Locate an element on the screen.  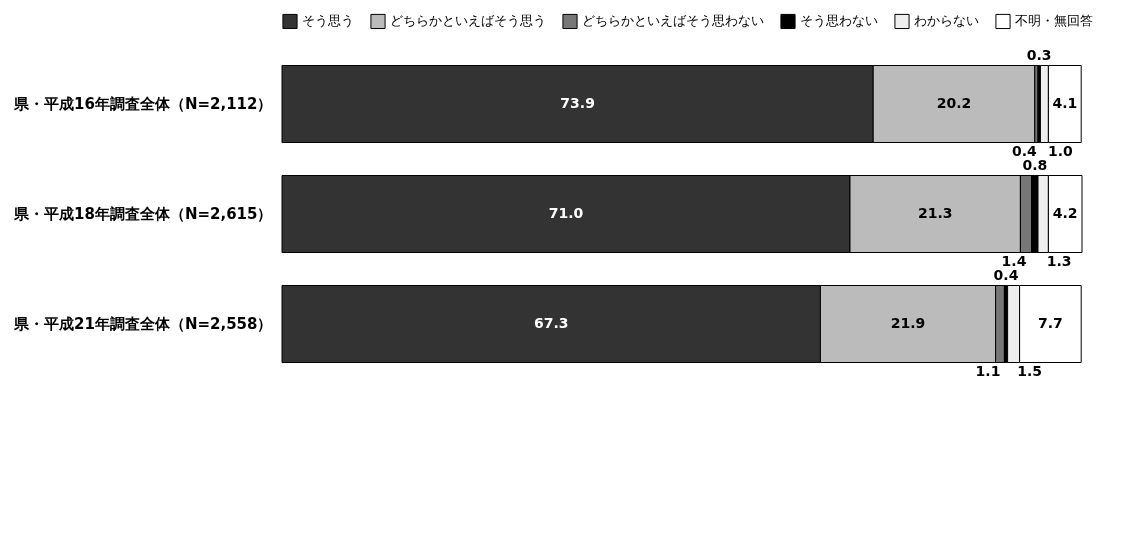
data-label: 1.1 is located at coordinates (988, 371).